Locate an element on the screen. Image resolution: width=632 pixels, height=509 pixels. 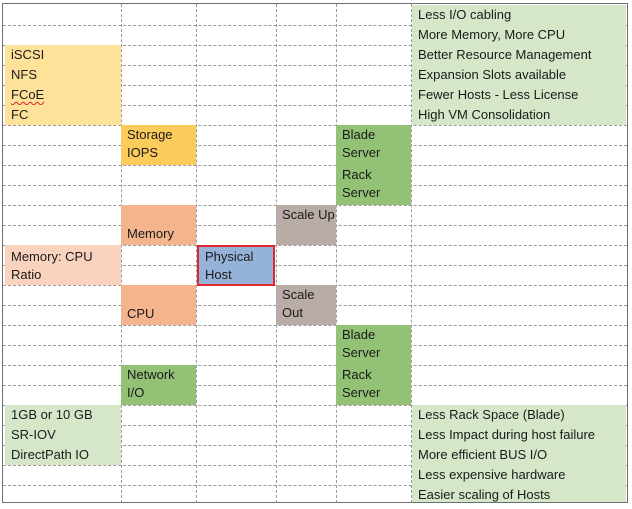
benefit-top-cell: High VM Consolidation is located at coordinates (519, 115).